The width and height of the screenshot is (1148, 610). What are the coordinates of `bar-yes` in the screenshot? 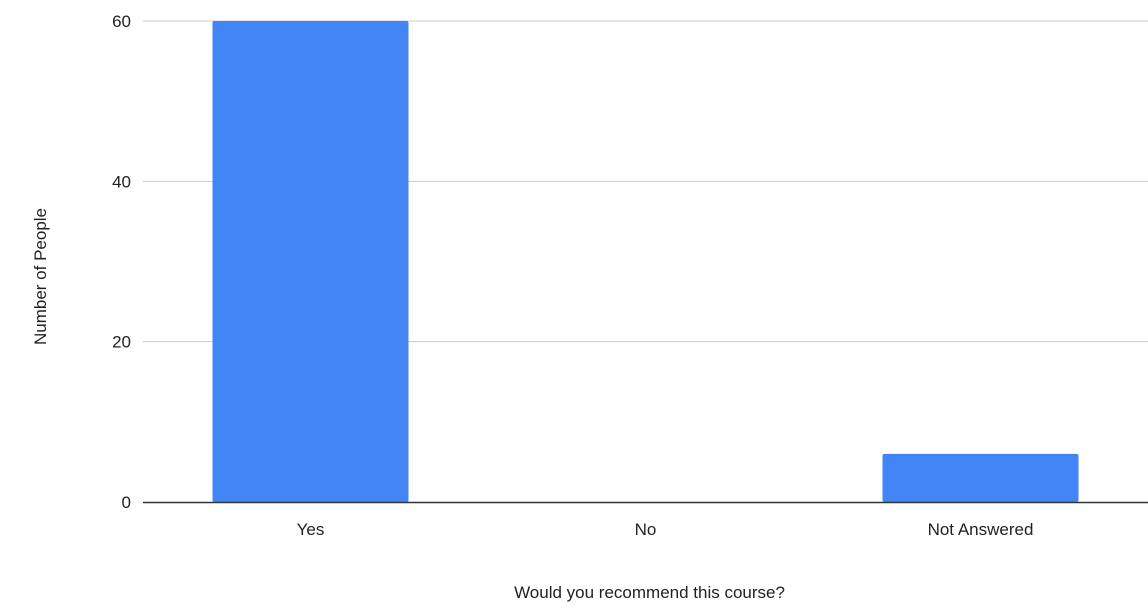 It's located at (310, 261).